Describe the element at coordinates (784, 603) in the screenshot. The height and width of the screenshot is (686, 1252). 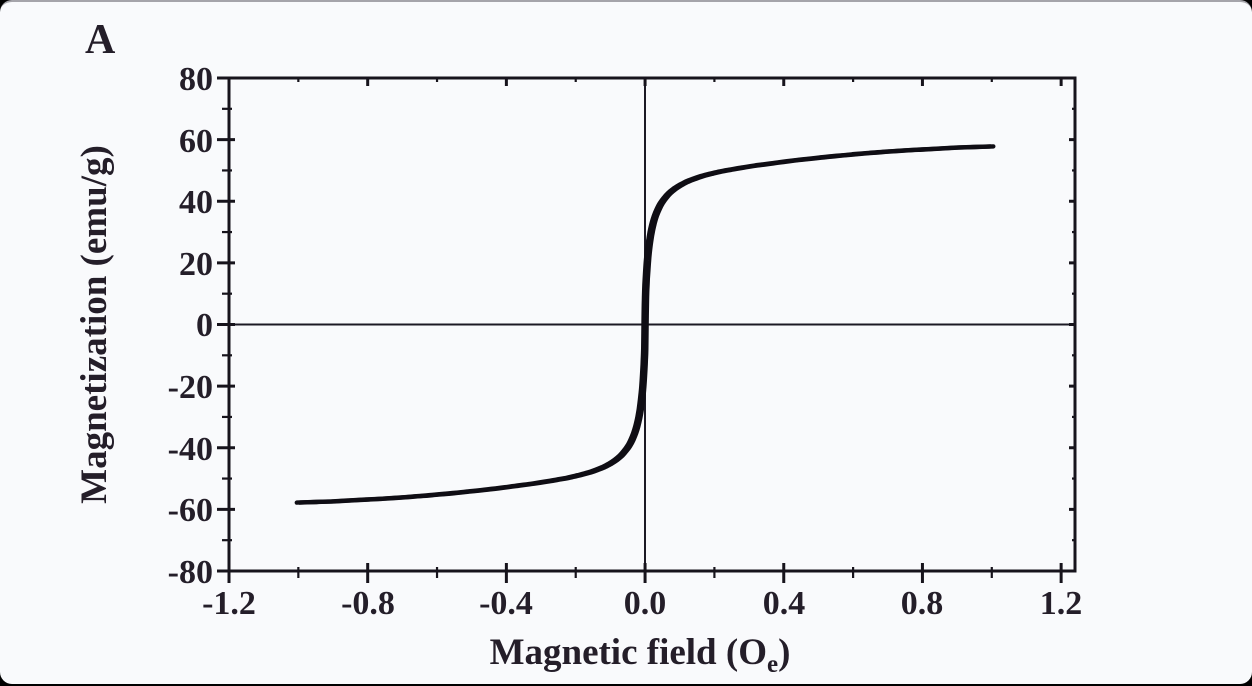
I see `x-tick-label: 0.4` at that location.